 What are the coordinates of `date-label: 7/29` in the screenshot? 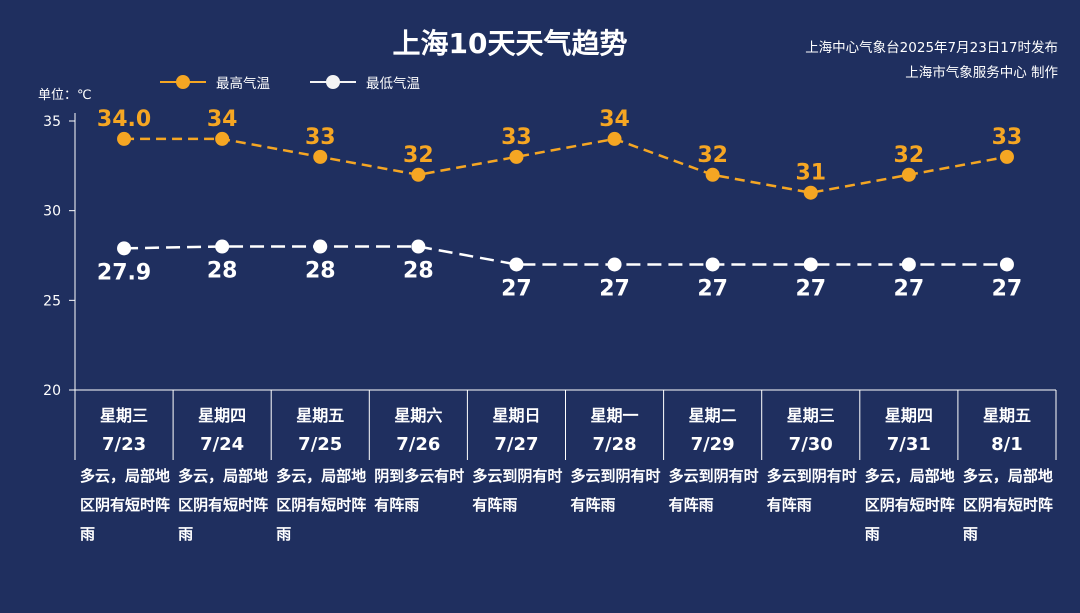 It's located at (713, 444).